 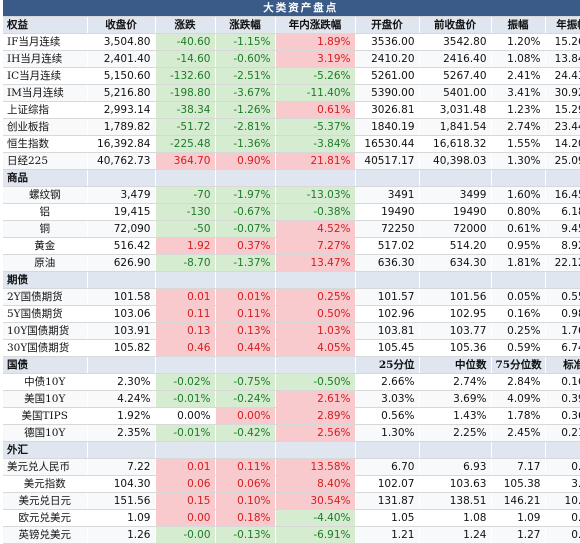 What do you see at coordinates (518, 246) in the screenshot?
I see `value-cell: 0.95%` at bounding box center [518, 246].